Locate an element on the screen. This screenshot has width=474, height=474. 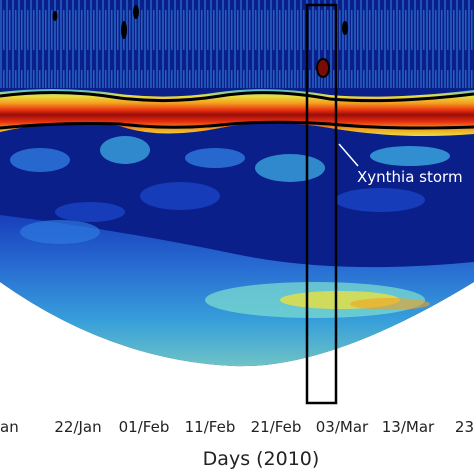
x-tick-label: 13/Mar is located at coordinates (408, 427).